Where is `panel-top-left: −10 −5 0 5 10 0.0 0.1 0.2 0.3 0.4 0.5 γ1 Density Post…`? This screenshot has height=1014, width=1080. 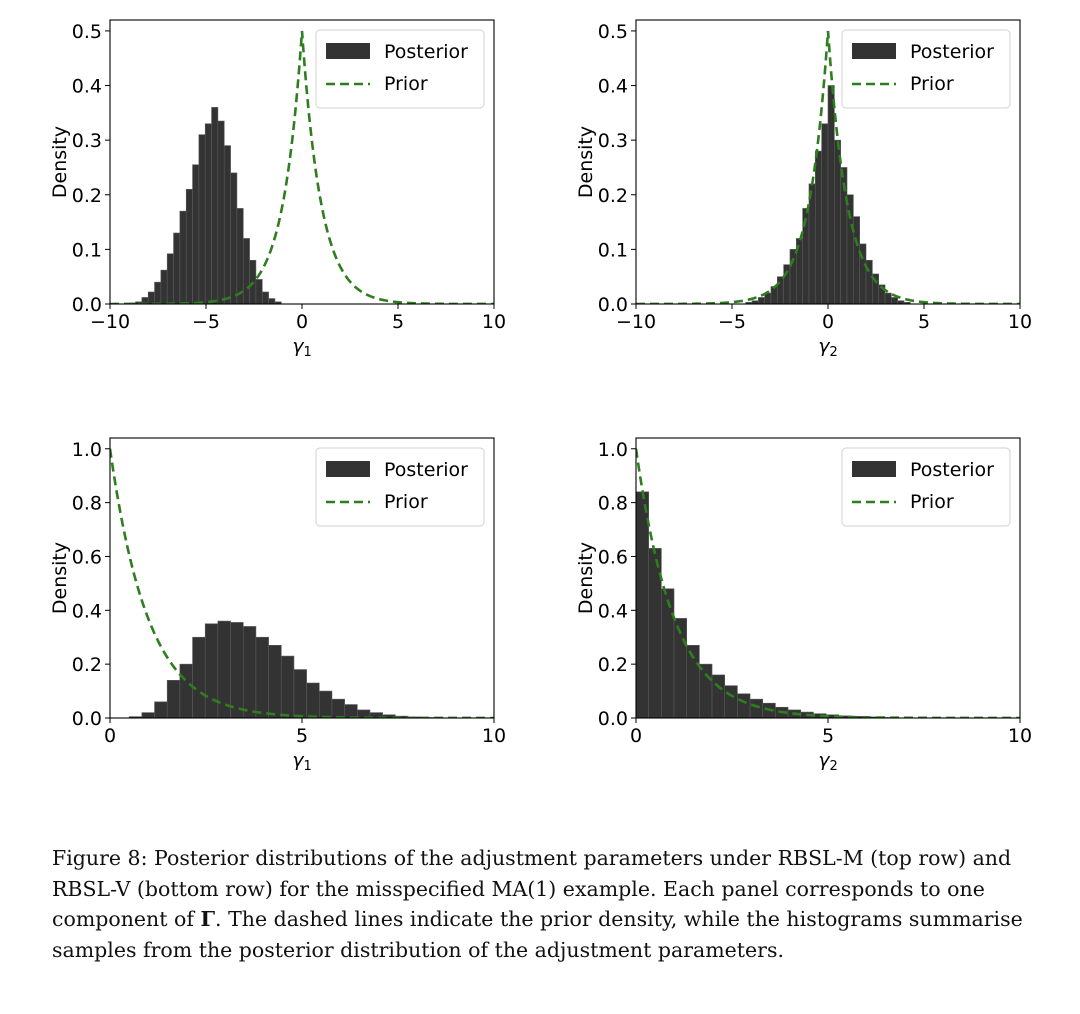
panel-top-left: −10 −5 0 5 10 0.0 0.1 0.2 0.3 0.4 0.5 γ1 Density Post… is located at coordinates (277, 189).